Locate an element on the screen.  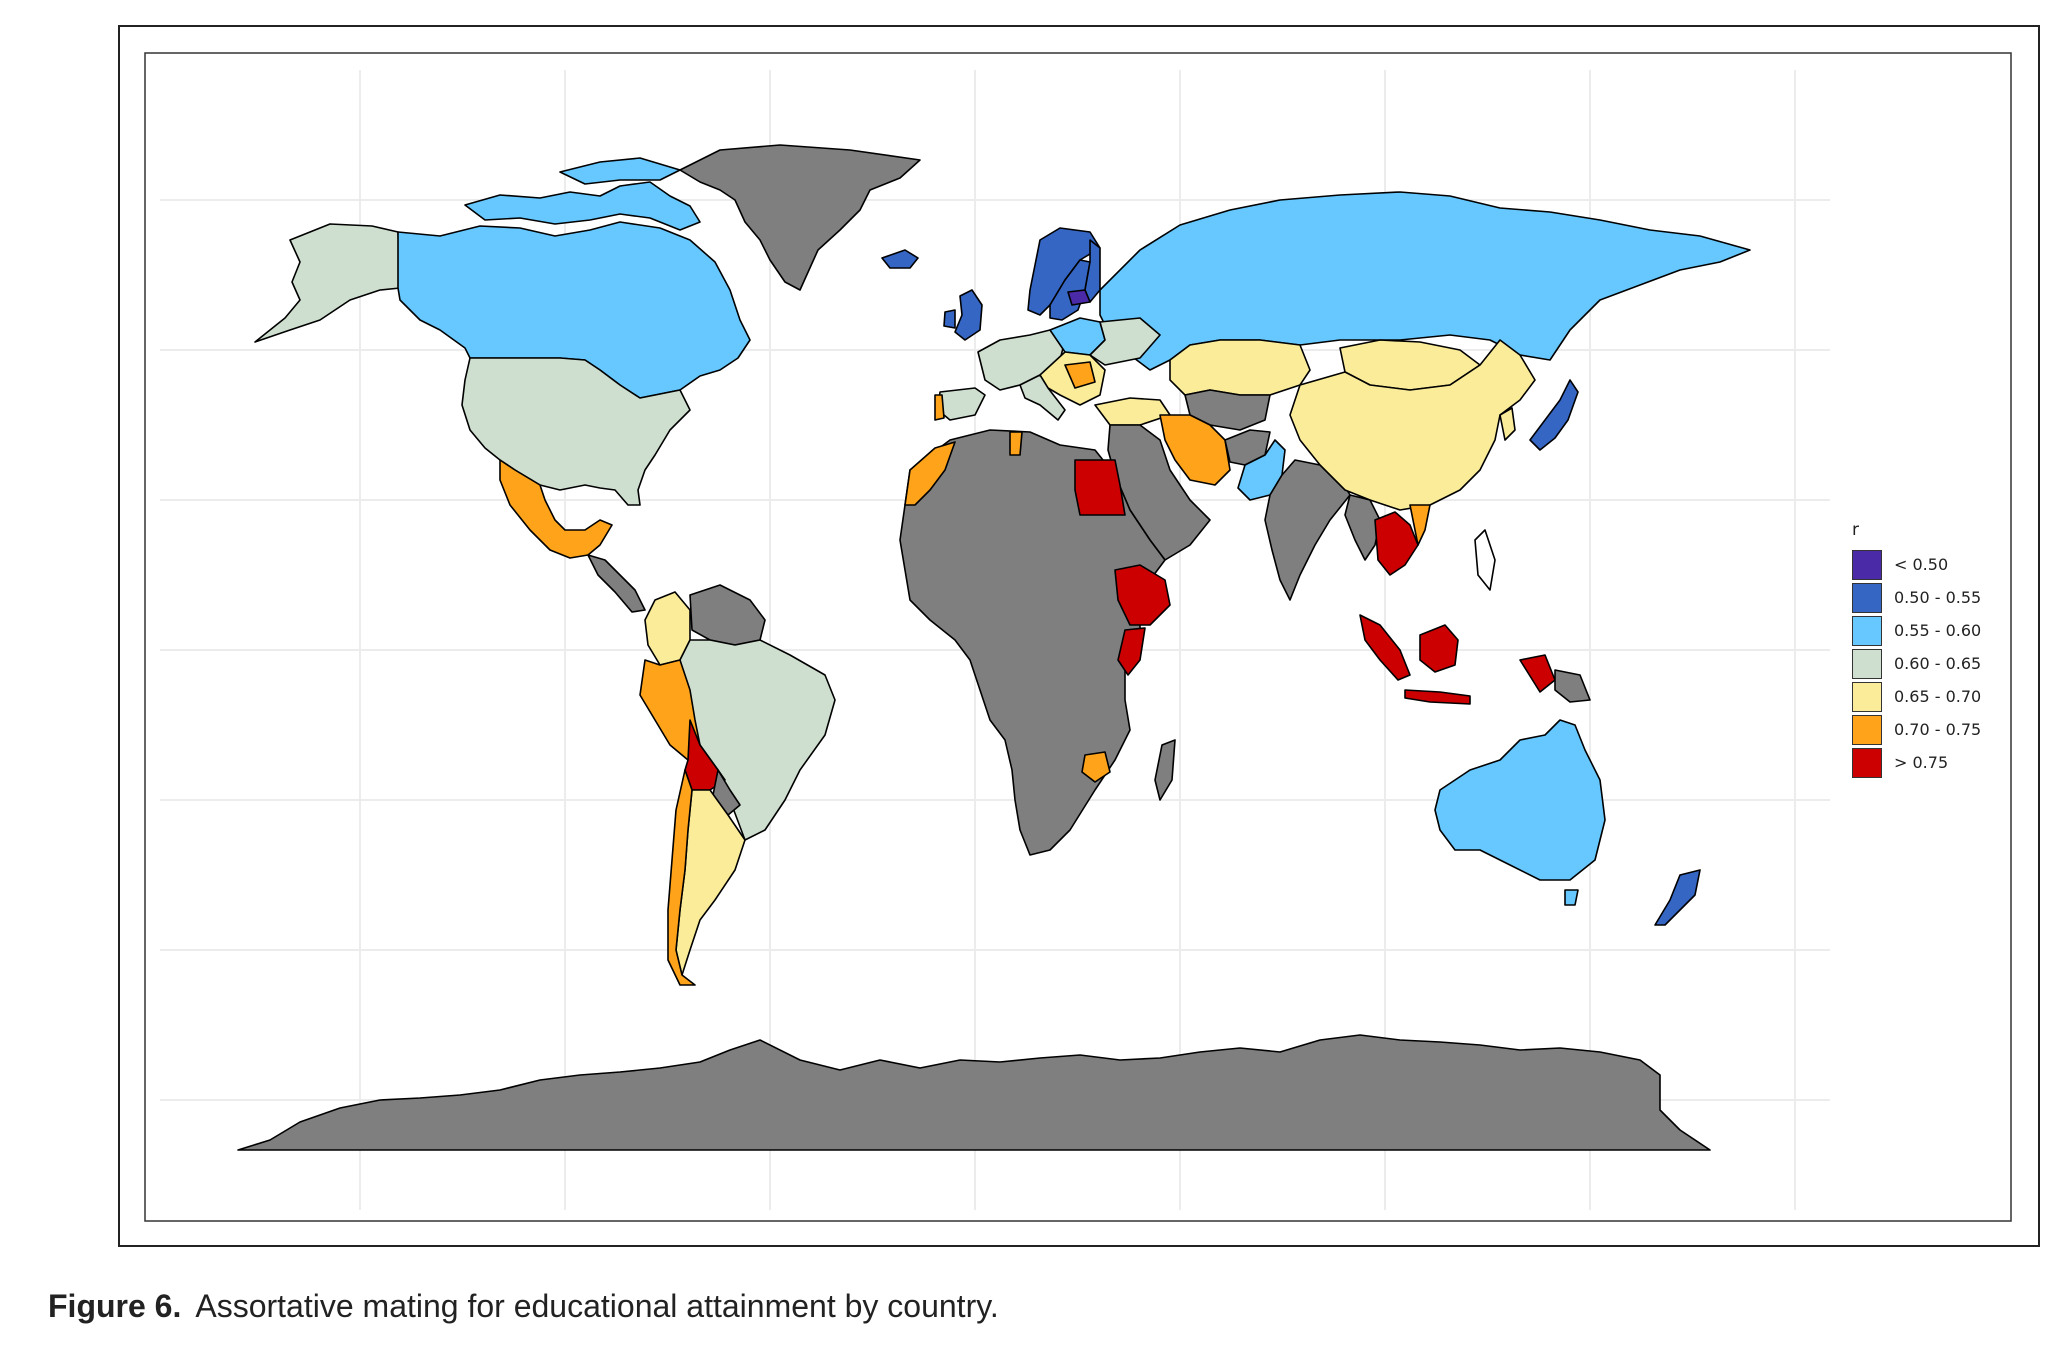
legend-label: 0.60 - 0.65 is located at coordinates (1938, 663).